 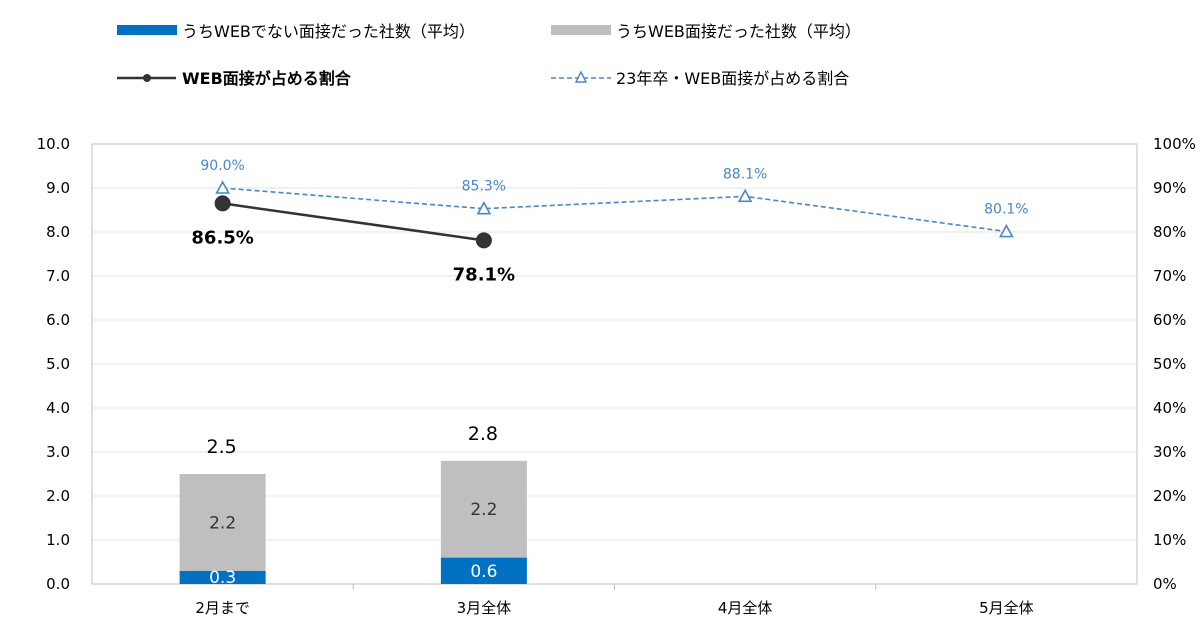 I want to click on left-y-tick-label: 7.0, so click(x=58, y=276).